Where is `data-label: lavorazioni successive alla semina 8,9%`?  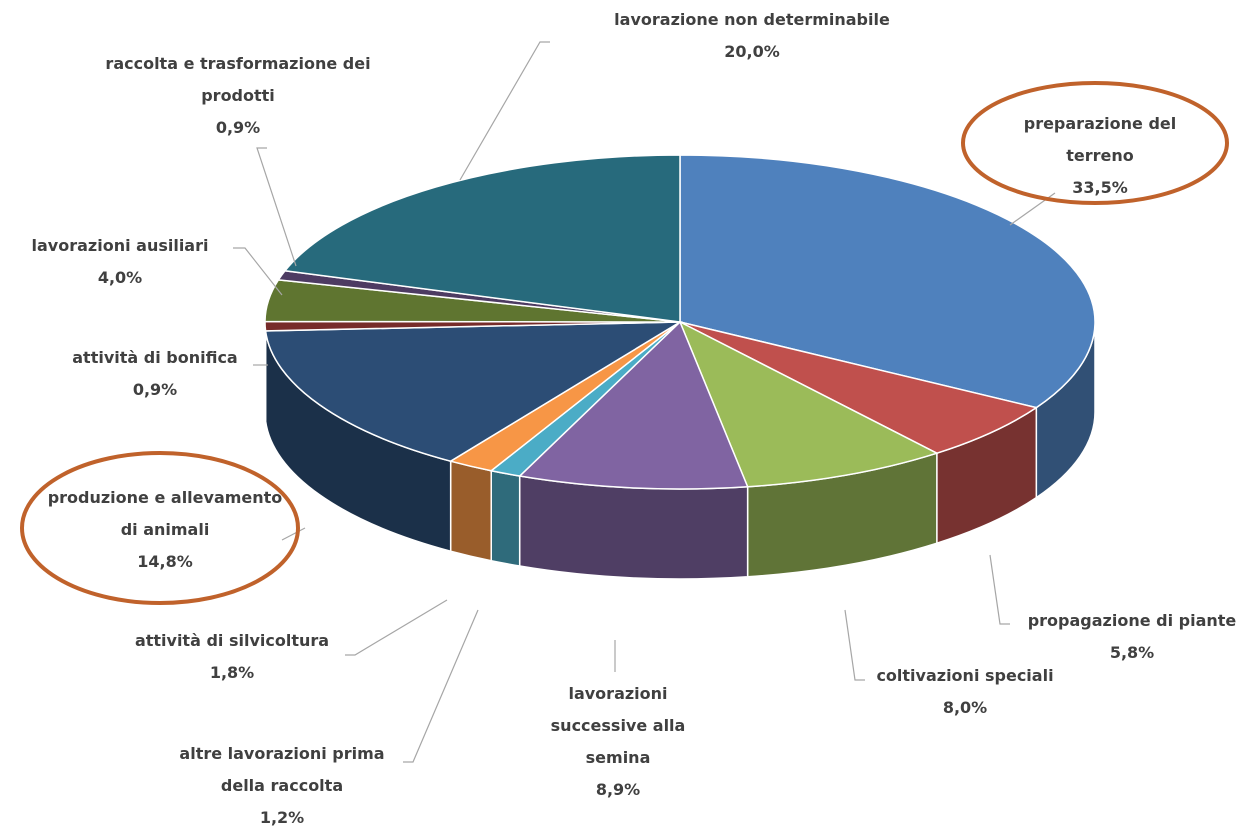
data-label: lavorazioni successive alla semina 8,9% is located at coordinates (618, 742).